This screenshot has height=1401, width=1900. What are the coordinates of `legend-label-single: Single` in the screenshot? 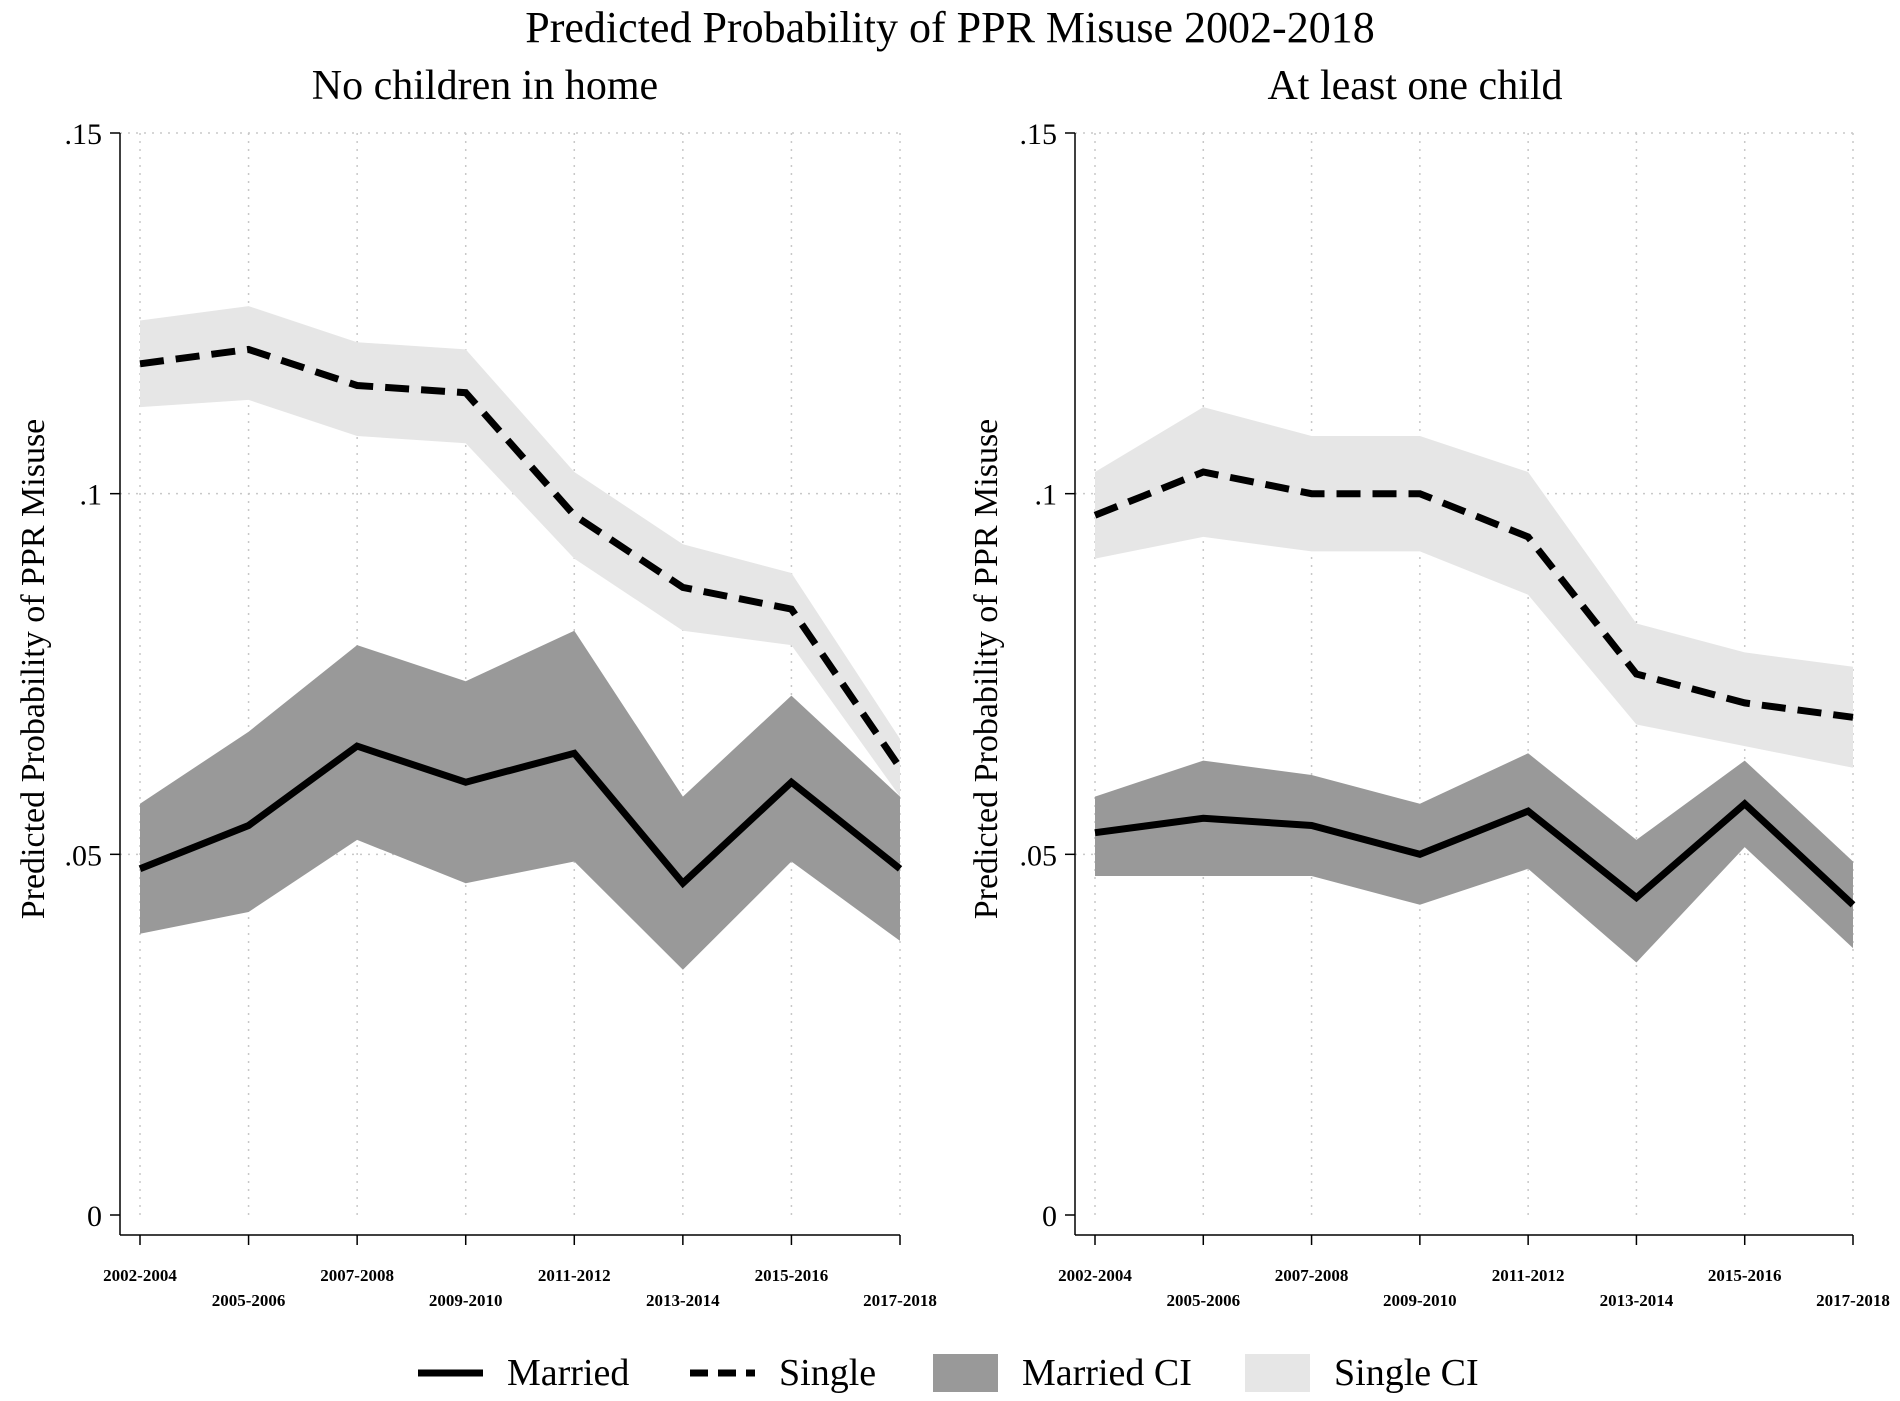 It's located at (828, 1373).